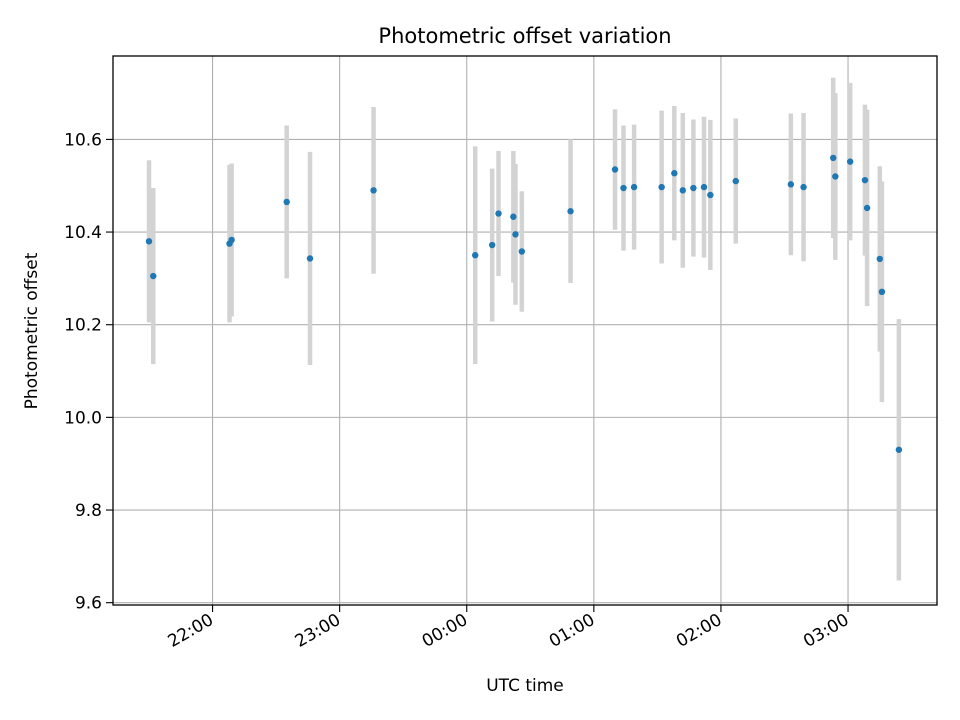  What do you see at coordinates (524, 36) in the screenshot?
I see `chart-title: Photometric offset variation` at bounding box center [524, 36].